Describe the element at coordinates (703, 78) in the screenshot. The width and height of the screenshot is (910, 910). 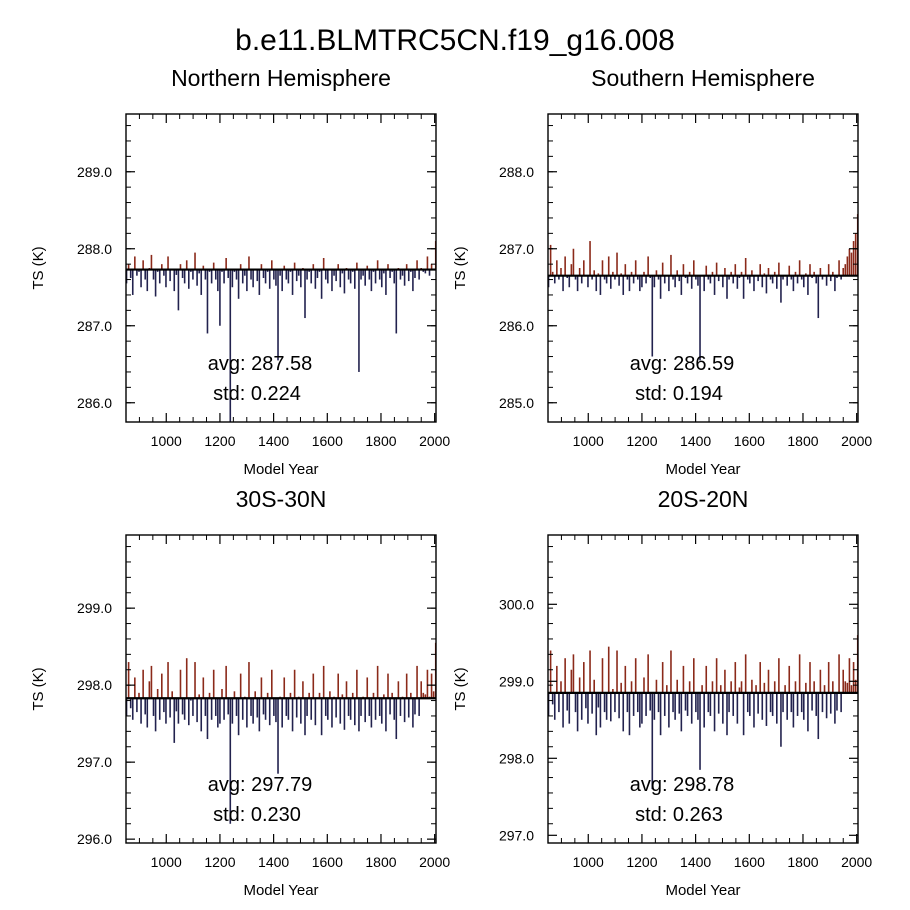
I see `panel-title: Southern Hemisphere` at that location.